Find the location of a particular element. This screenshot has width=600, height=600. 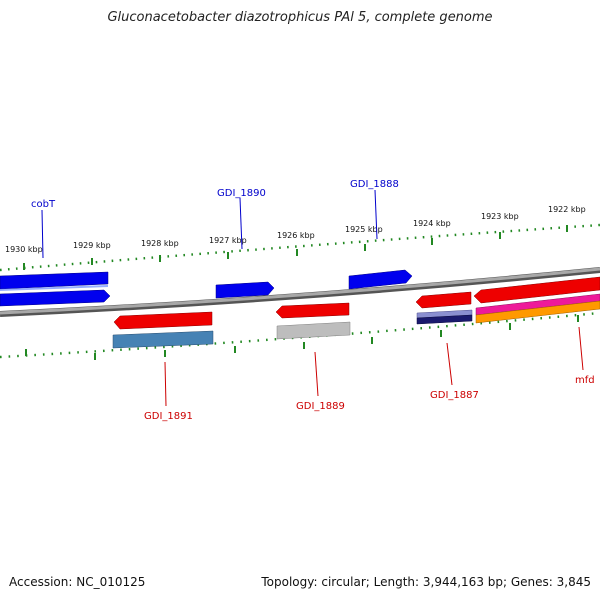

inner-ruler is located at coordinates (300, 335).